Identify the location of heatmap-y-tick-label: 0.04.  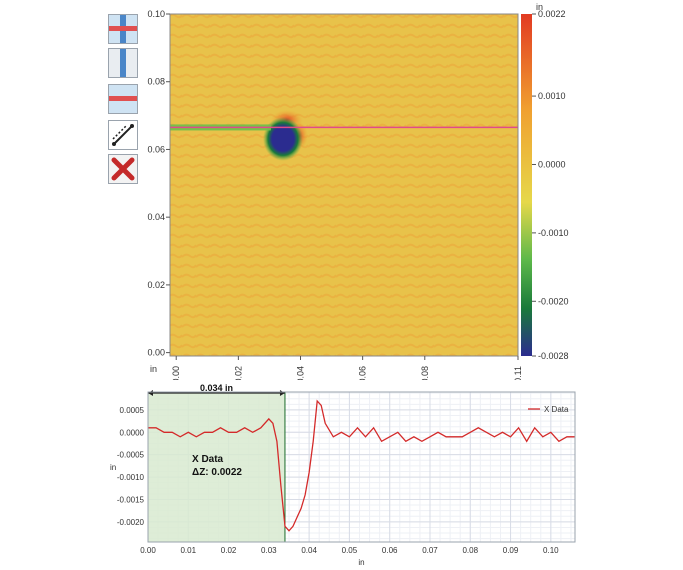
(156, 217).